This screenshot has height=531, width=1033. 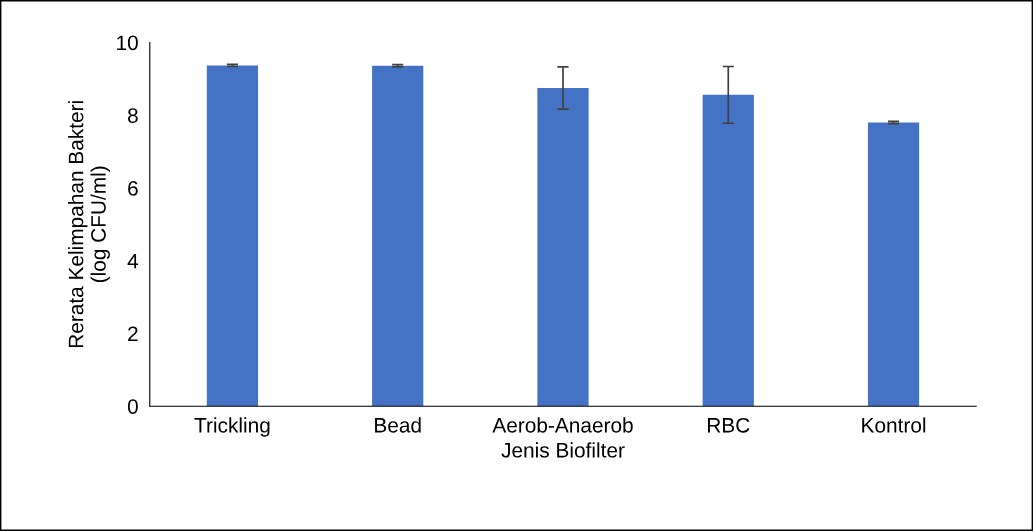 I want to click on x-tick-label: Trickling, so click(x=232, y=427).